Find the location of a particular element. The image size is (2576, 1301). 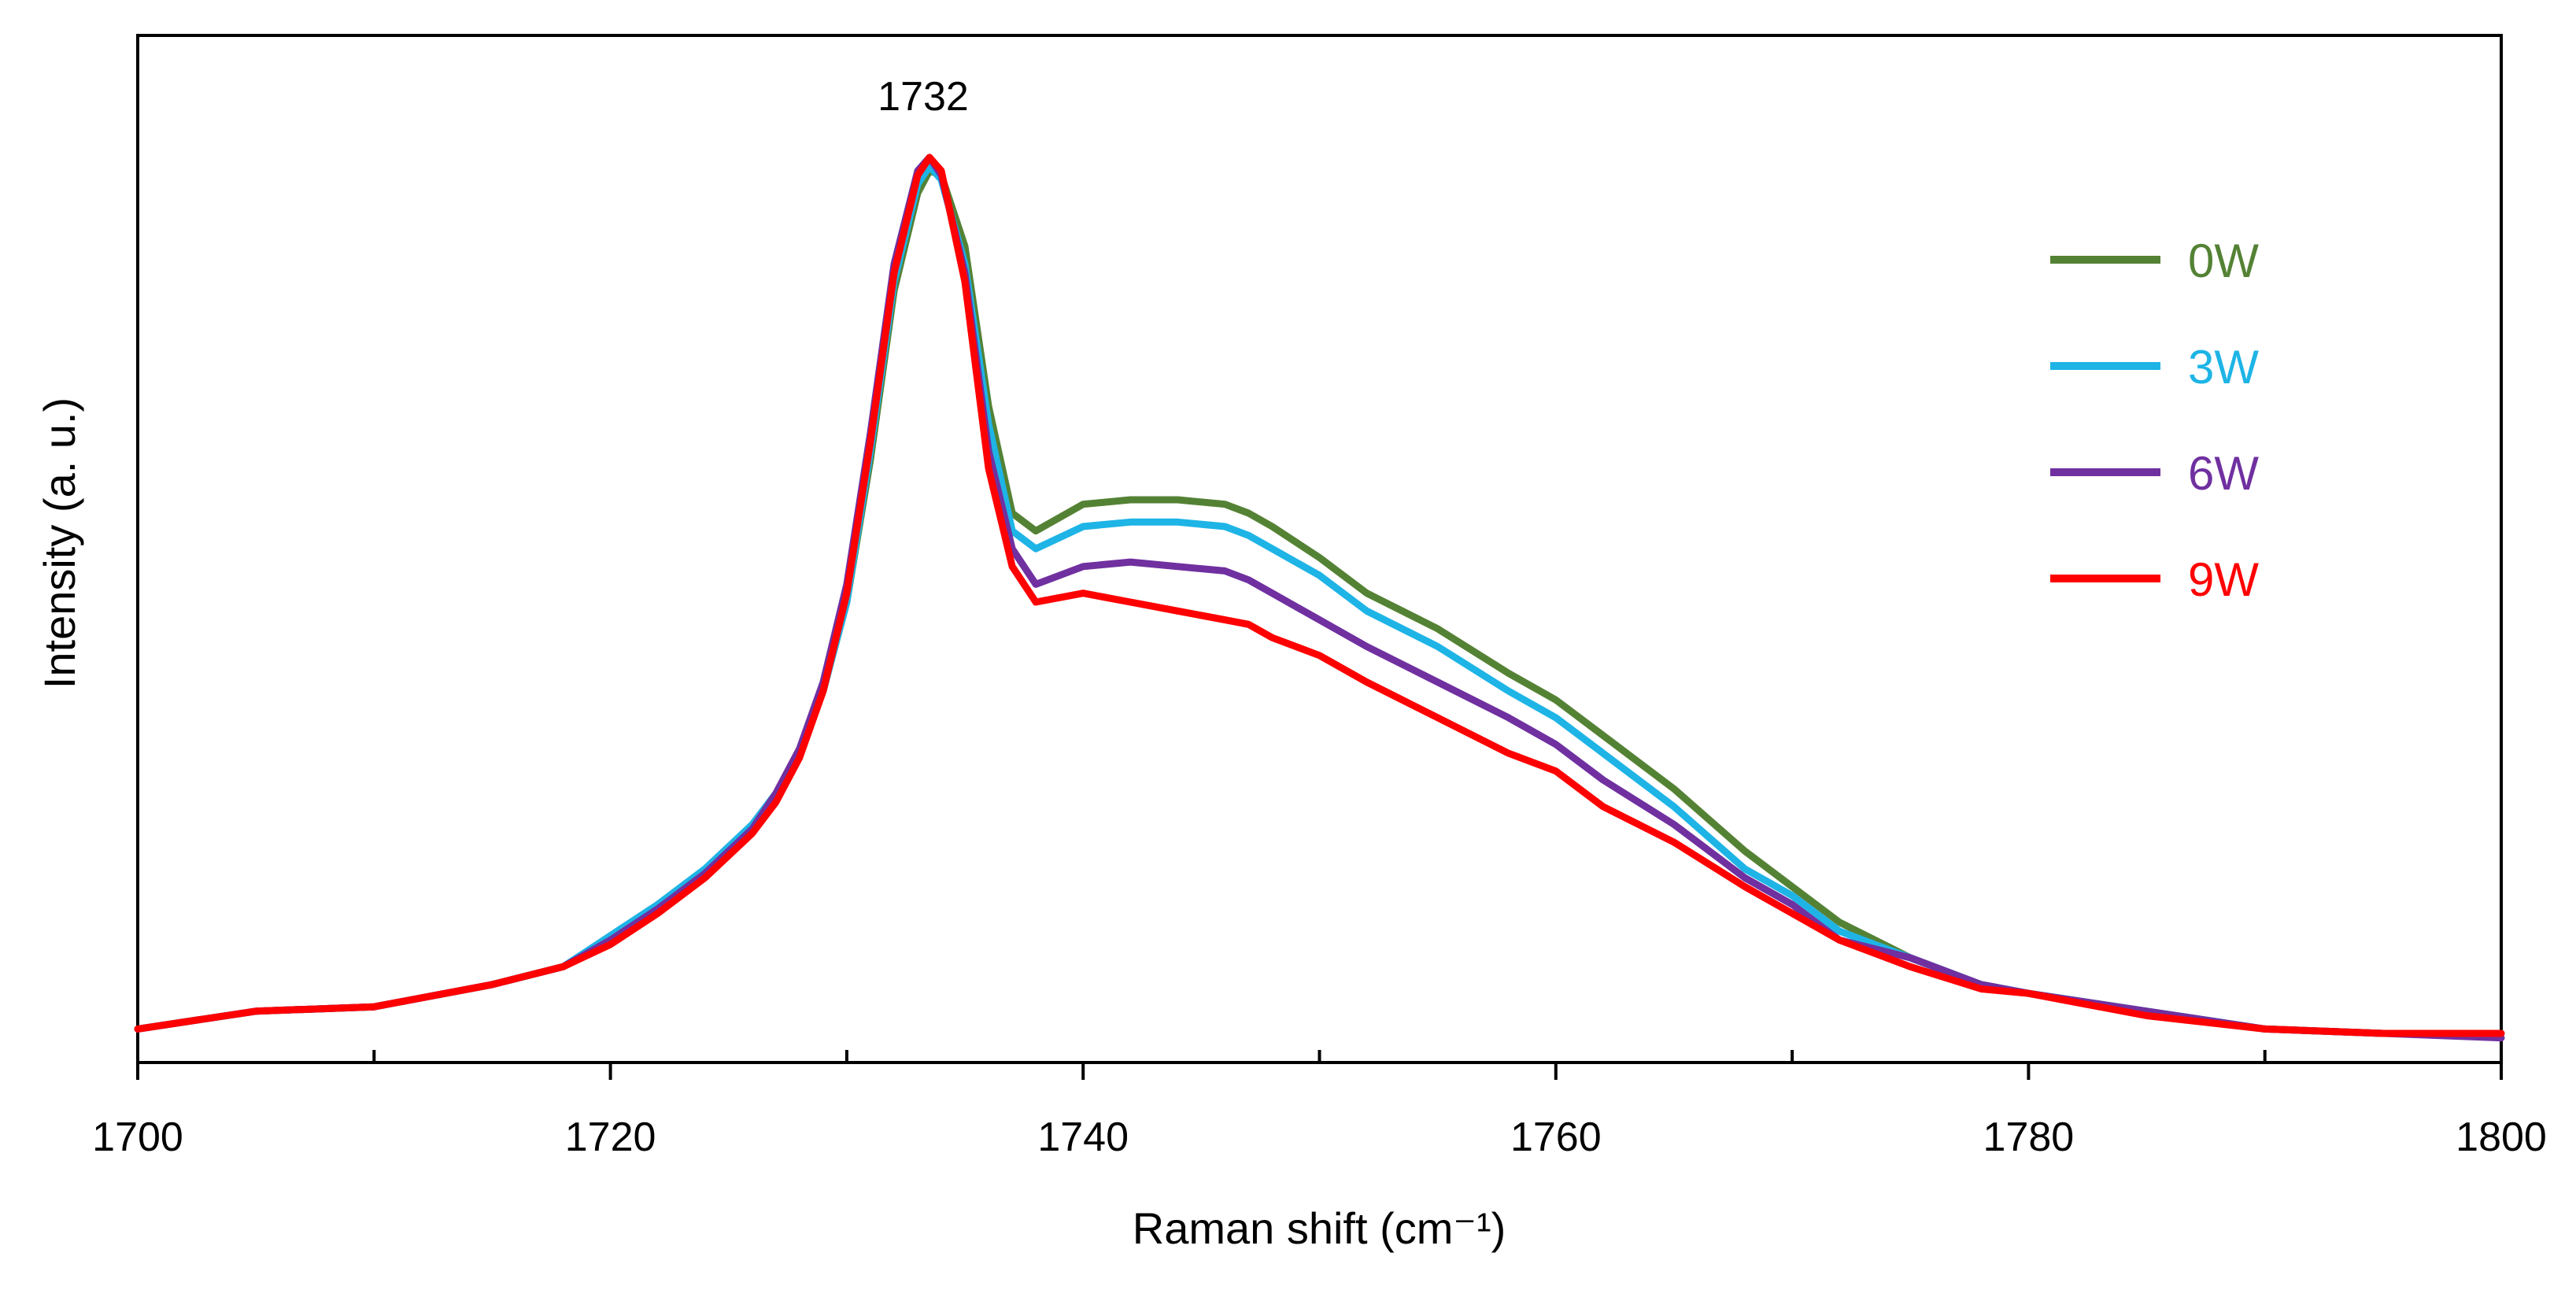

x-axis-tick-labels: 1700 1720 1740 1760 1780 1800 is located at coordinates (1319, 1137).